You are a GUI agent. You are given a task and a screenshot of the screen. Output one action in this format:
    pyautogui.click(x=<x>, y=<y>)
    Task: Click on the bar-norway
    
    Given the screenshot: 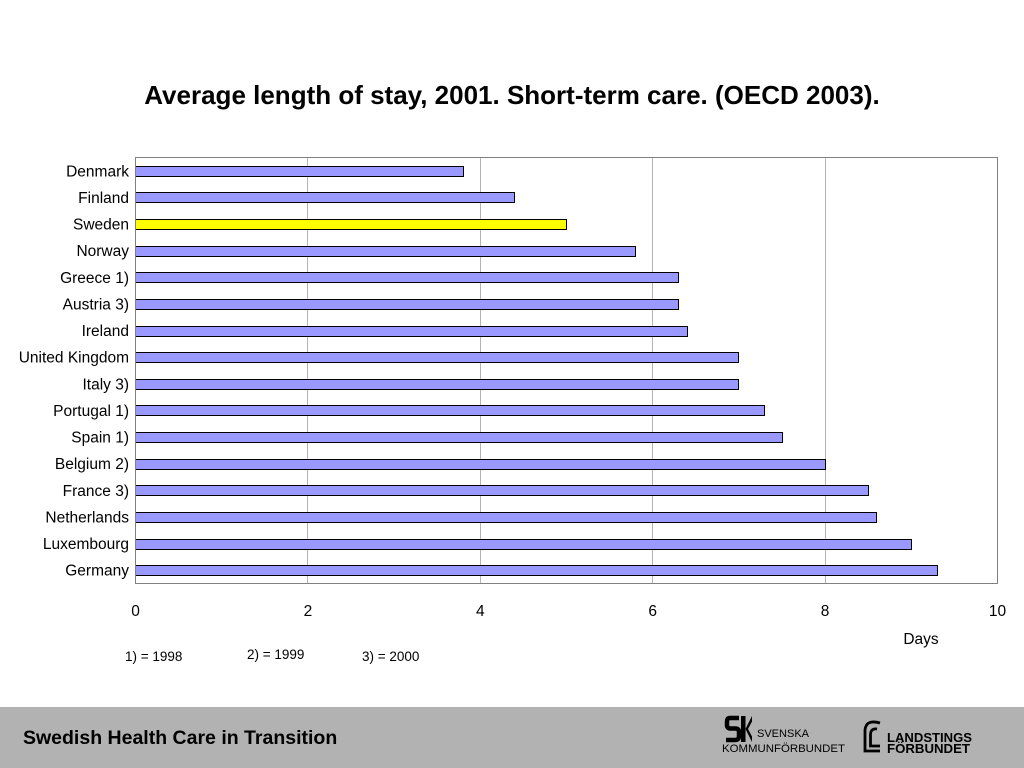 What is the action you would take?
    pyautogui.click(x=385, y=251)
    